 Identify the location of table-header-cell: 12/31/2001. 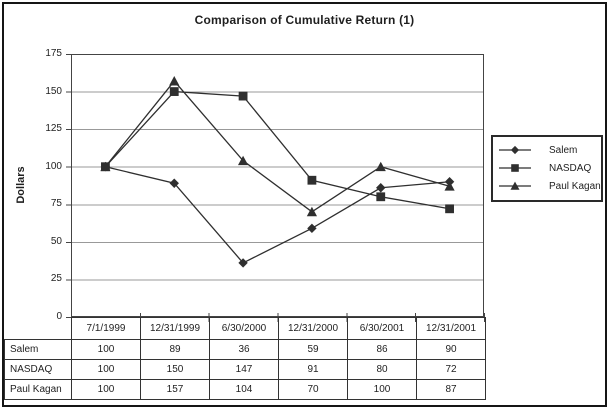
(451, 328).